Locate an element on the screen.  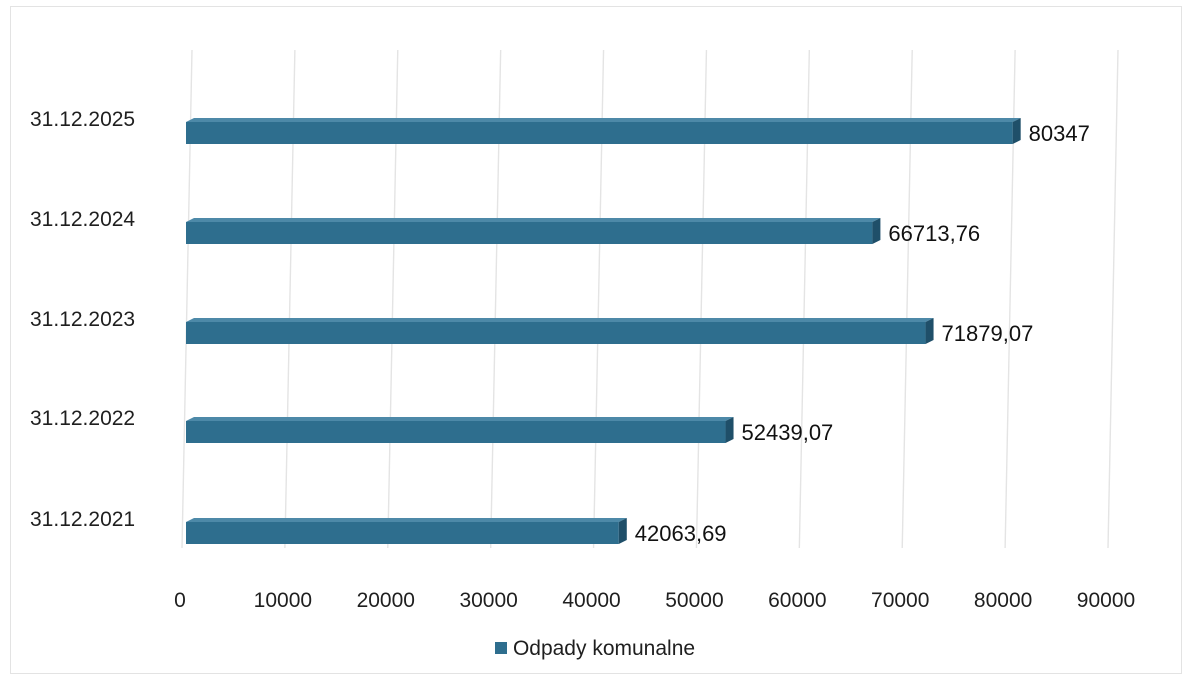
data-label: 66713,76 is located at coordinates (934, 233).